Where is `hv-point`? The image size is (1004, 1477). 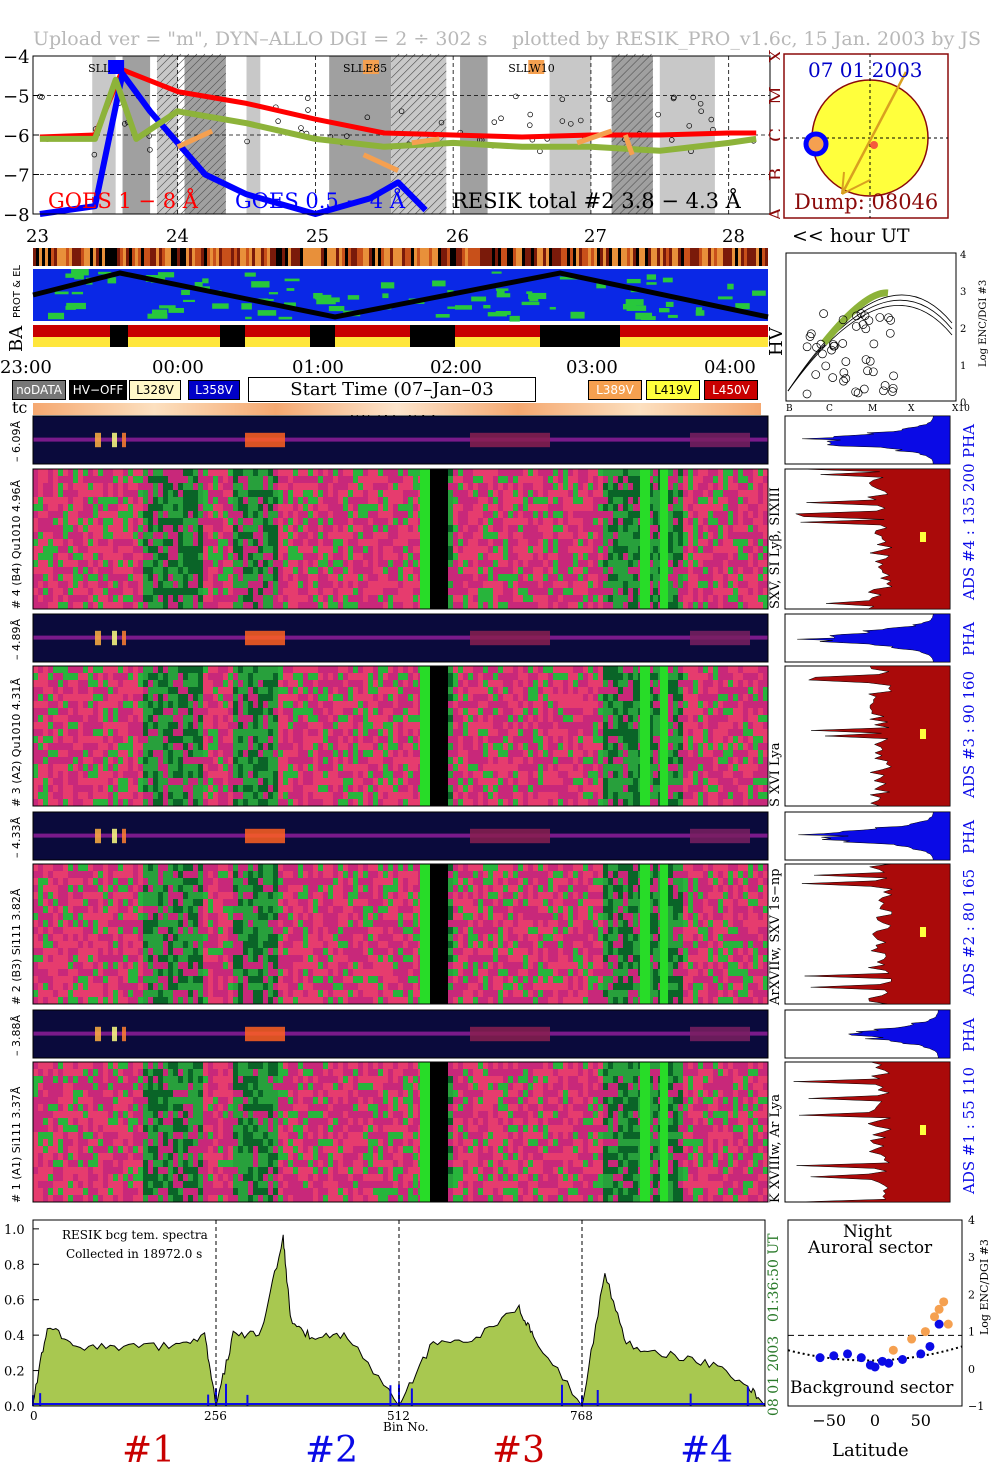
hv-point is located at coordinates (846, 378).